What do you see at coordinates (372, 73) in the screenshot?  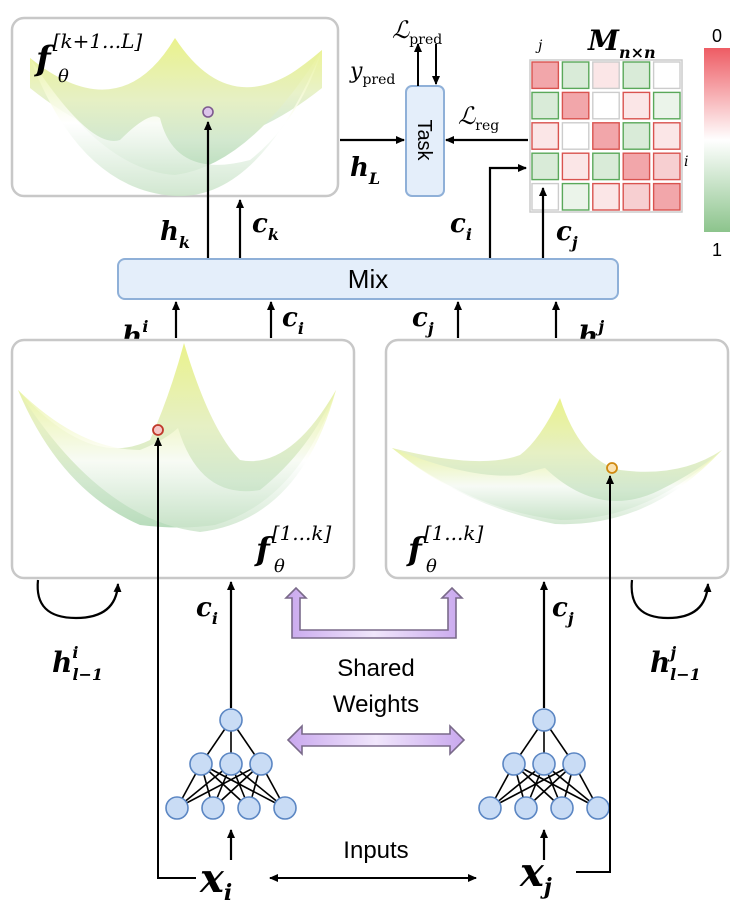 I see `y-pred-label: ypred` at bounding box center [372, 73].